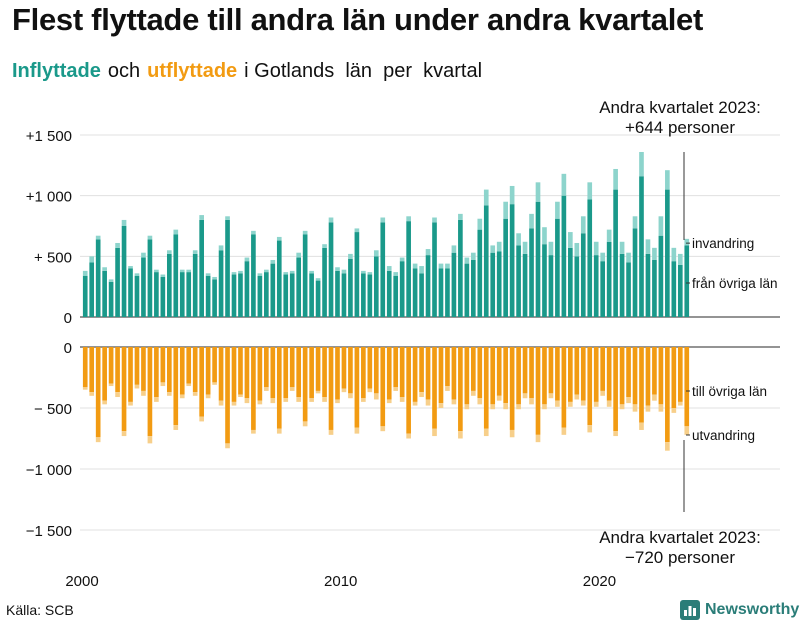 This screenshot has height=625, width=800. I want to click on y-tick-label-bottom: 0, so click(68, 348).